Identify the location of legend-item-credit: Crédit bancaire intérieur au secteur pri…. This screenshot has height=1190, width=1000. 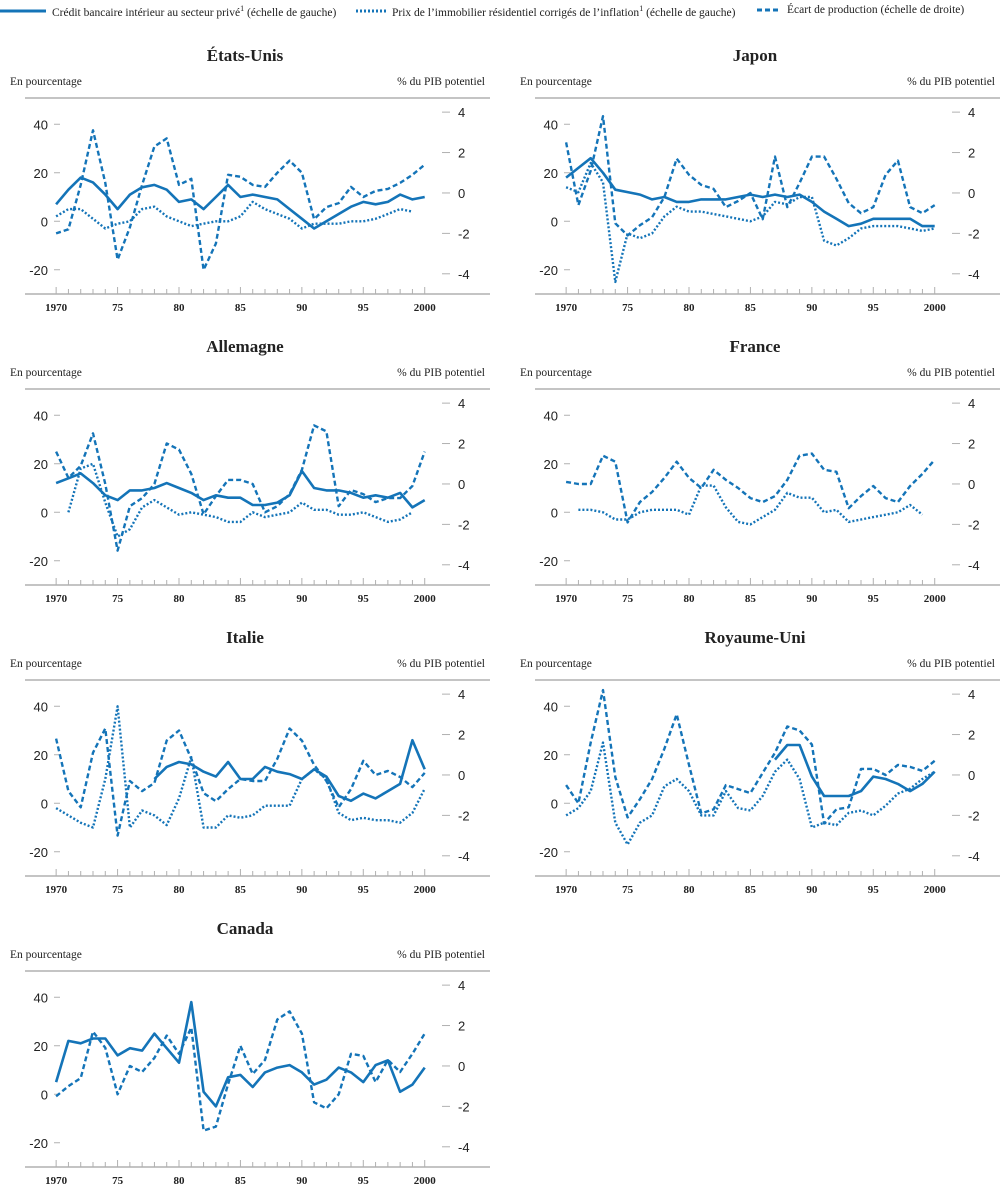
(168, 11).